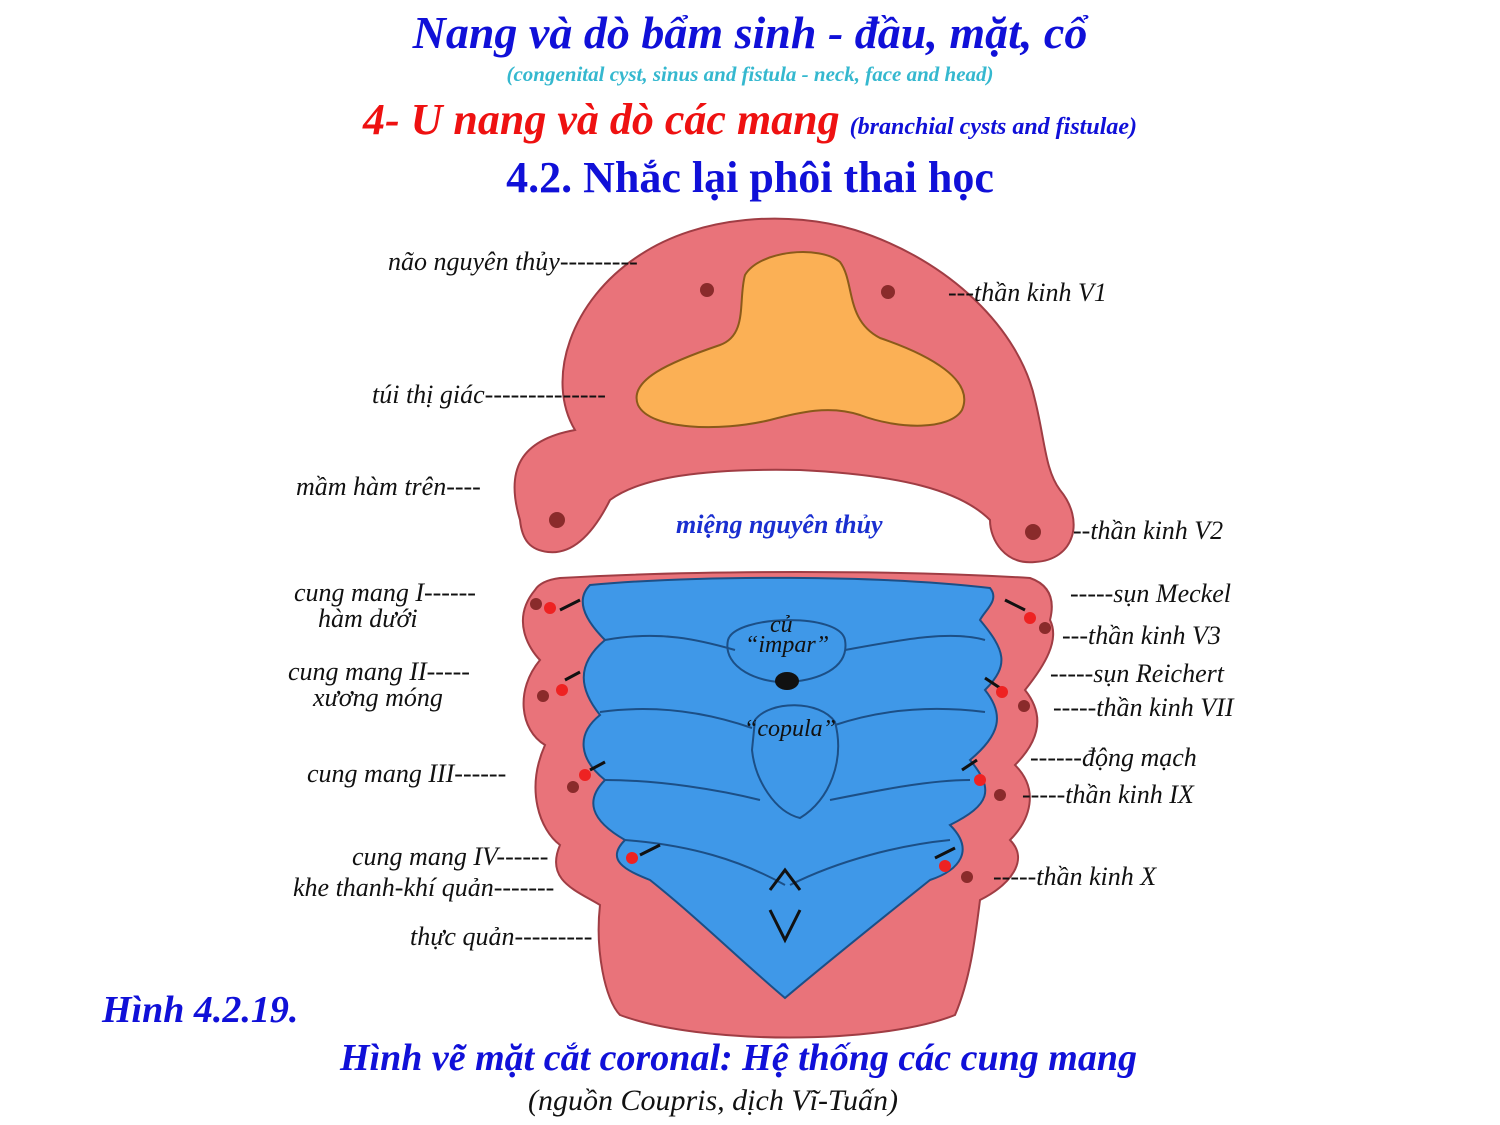 The width and height of the screenshot is (1500, 1125). What do you see at coordinates (1137, 673) in the screenshot?
I see `label-sun-reichert: -----sụn Reichert` at bounding box center [1137, 673].